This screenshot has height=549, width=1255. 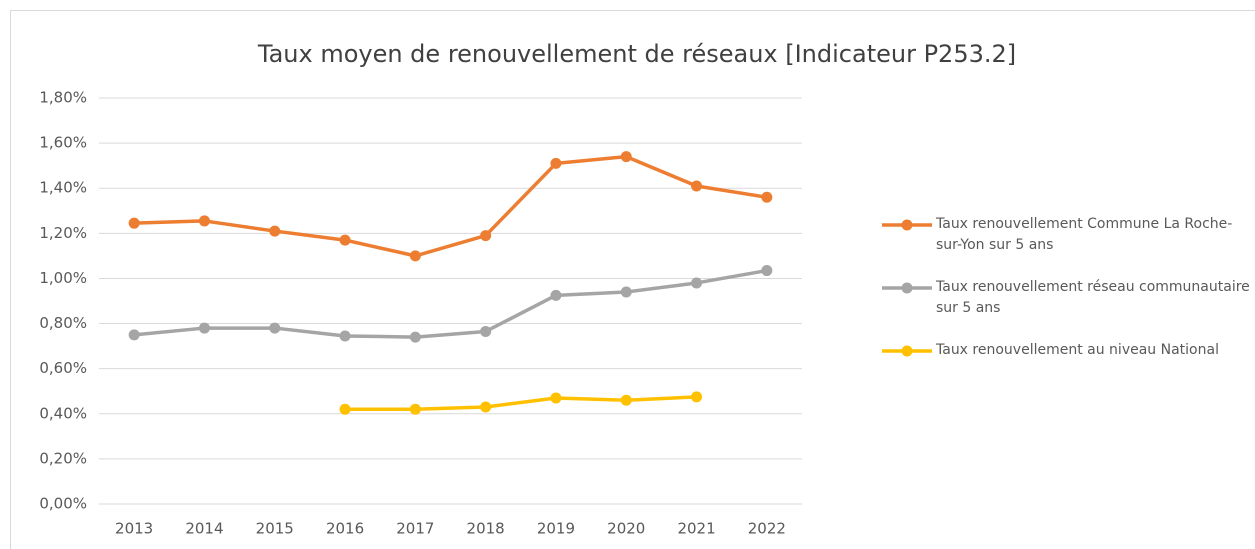 What do you see at coordinates (767, 529) in the screenshot?
I see `x-tick-label: 2022` at bounding box center [767, 529].